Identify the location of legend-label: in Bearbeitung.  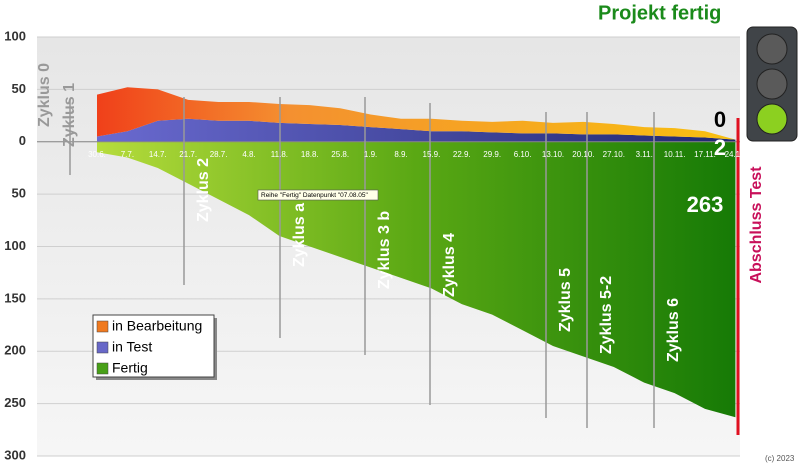
(157, 326).